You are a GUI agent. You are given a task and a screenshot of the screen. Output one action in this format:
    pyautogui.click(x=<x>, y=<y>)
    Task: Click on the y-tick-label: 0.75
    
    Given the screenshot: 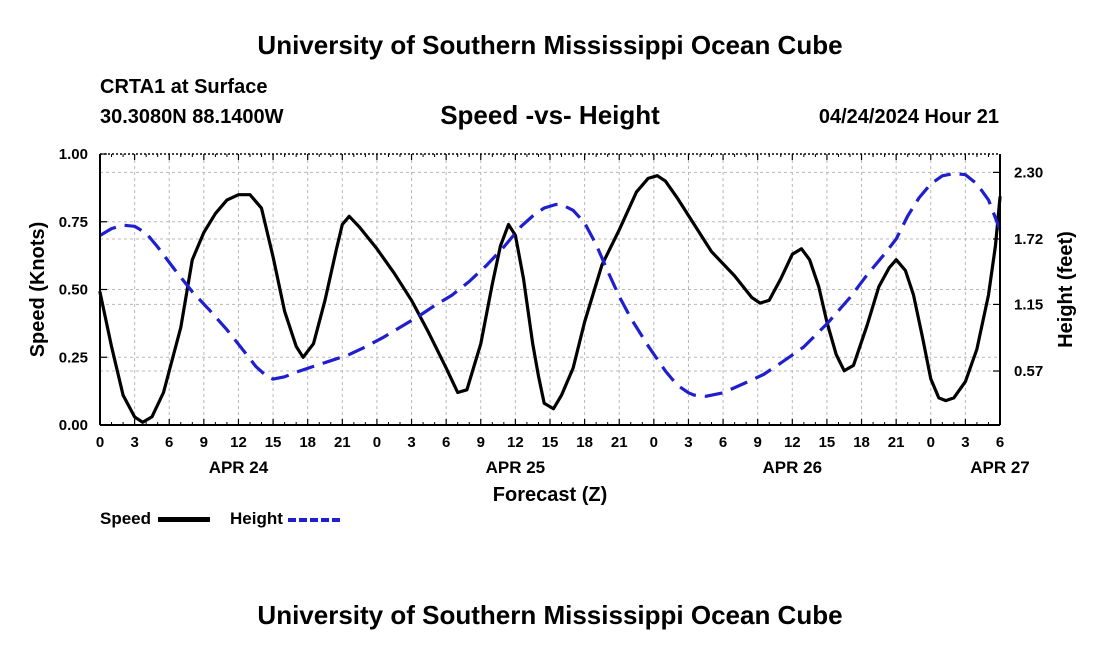 What is the action you would take?
    pyautogui.click(x=73, y=222)
    